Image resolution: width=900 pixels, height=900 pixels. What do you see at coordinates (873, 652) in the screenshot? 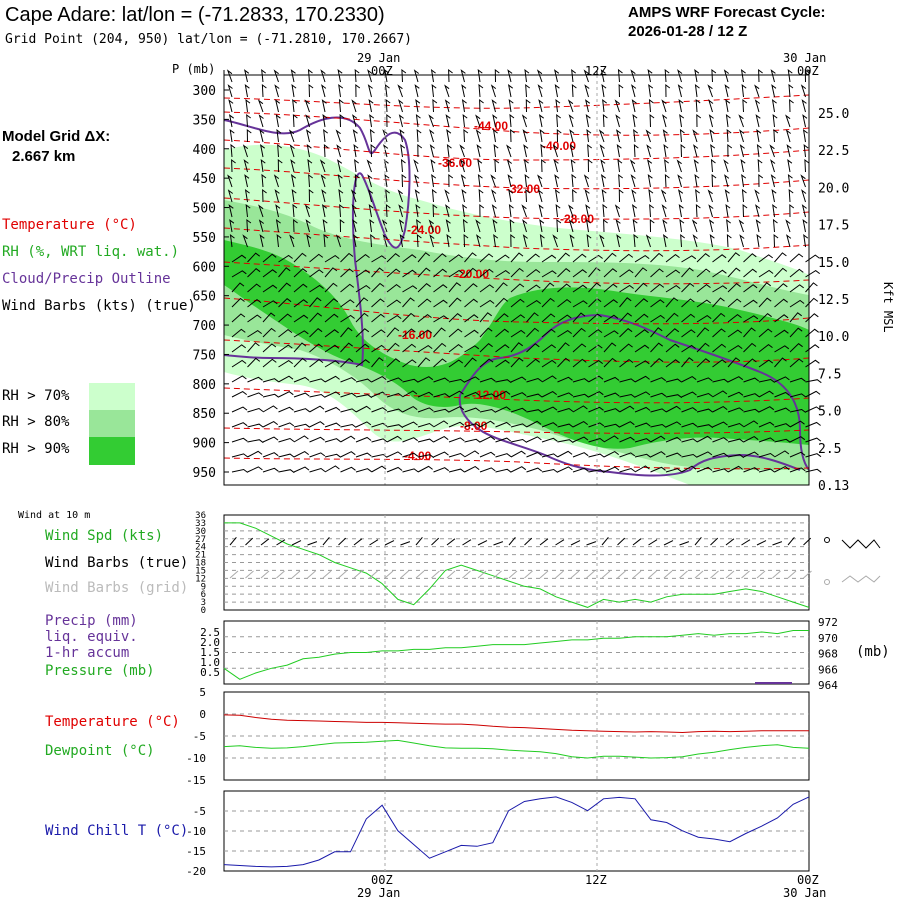
I see `pressure-unit: (mb)` at bounding box center [873, 652].